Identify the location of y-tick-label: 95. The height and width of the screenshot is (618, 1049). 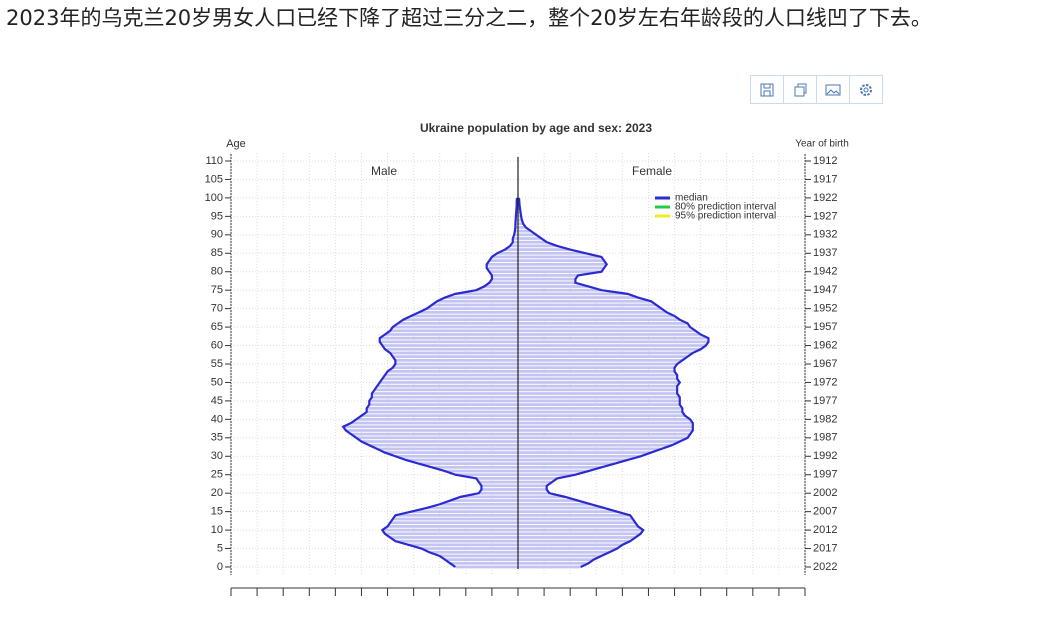
(217, 216).